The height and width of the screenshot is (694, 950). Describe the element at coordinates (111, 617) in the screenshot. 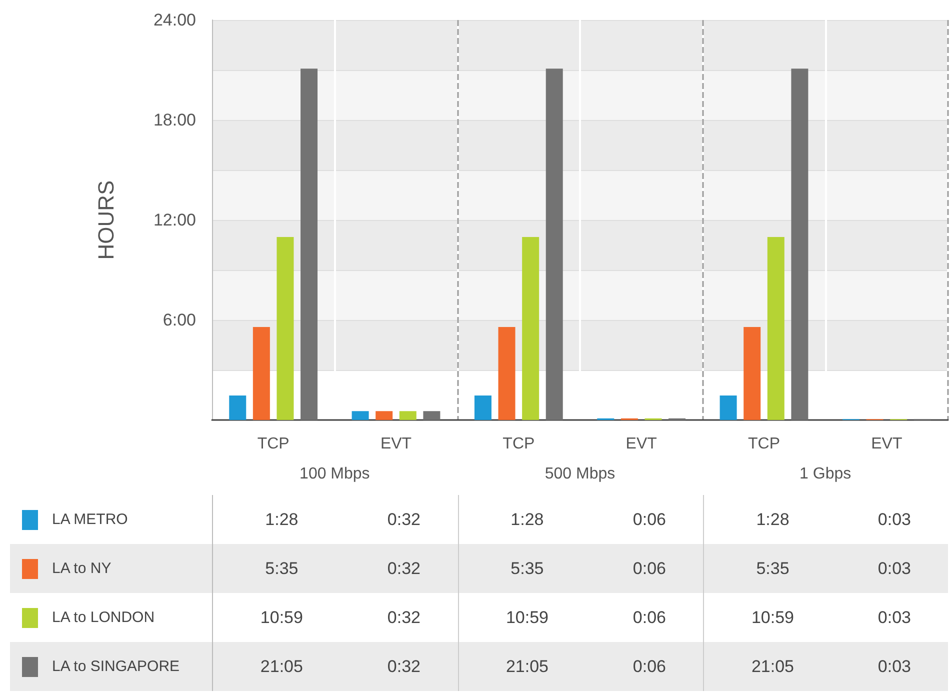

I see `legend-label: LA to LONDON` at that location.